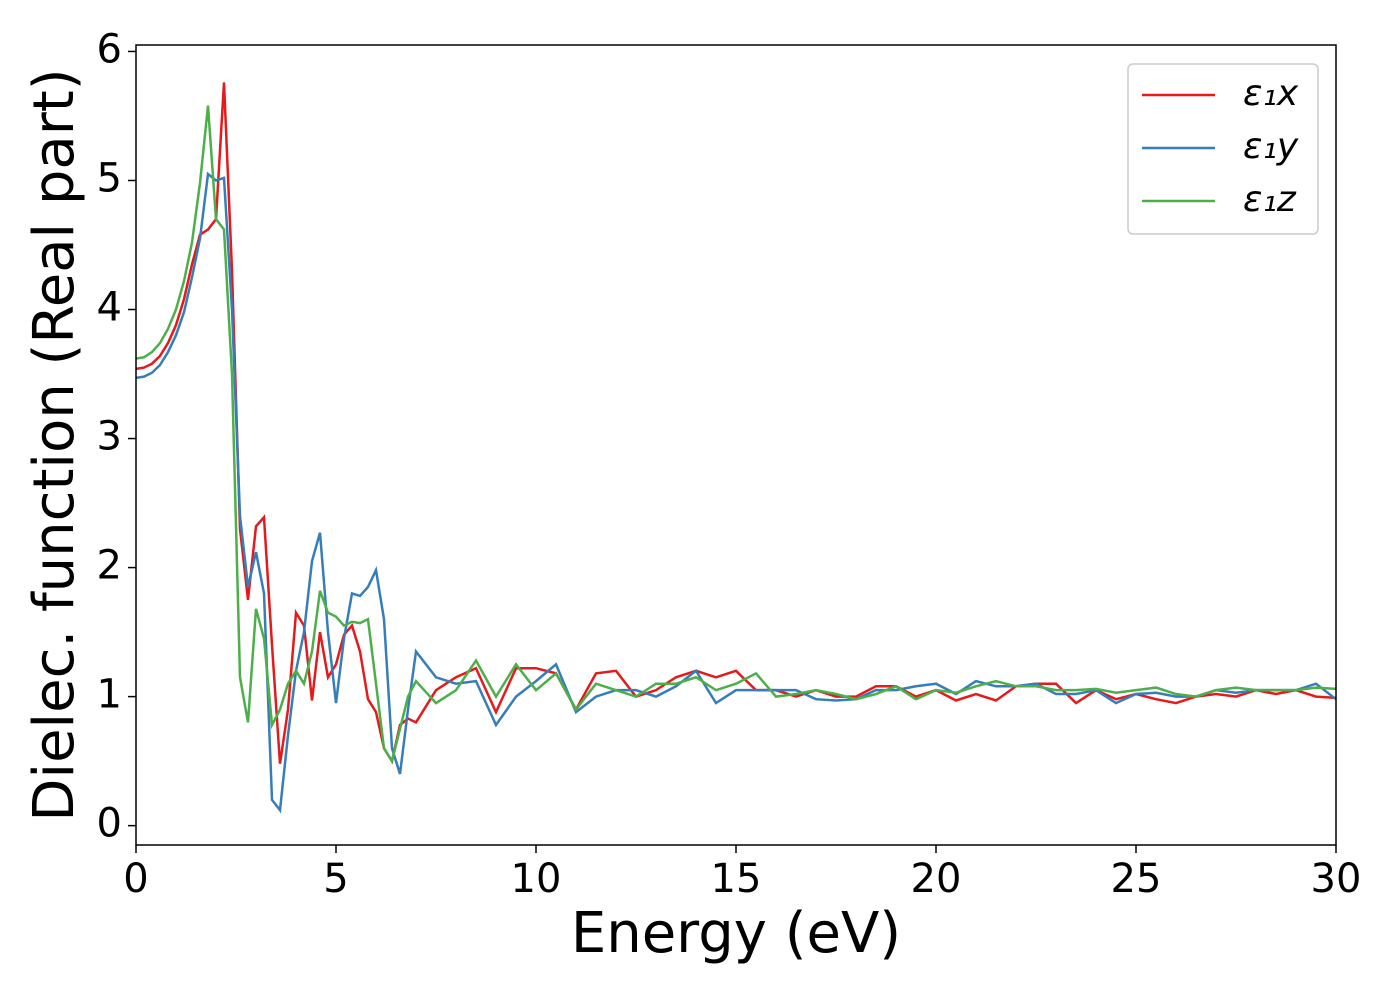 The width and height of the screenshot is (1400, 1000). I want to click on x-tick-label: 0, so click(135, 879).